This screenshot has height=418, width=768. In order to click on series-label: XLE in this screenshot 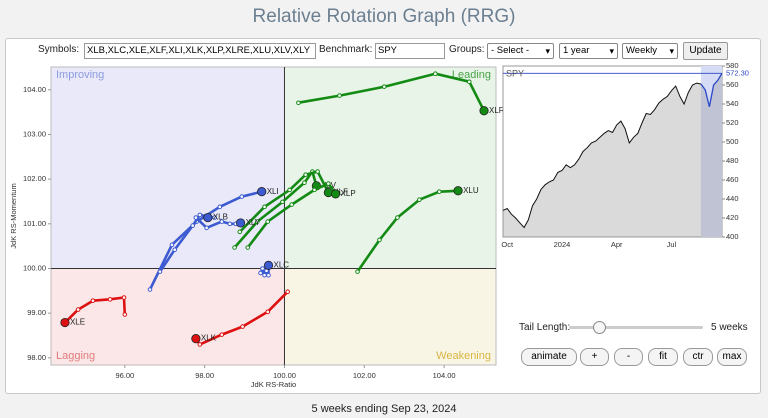, I will do `click(77, 322)`.